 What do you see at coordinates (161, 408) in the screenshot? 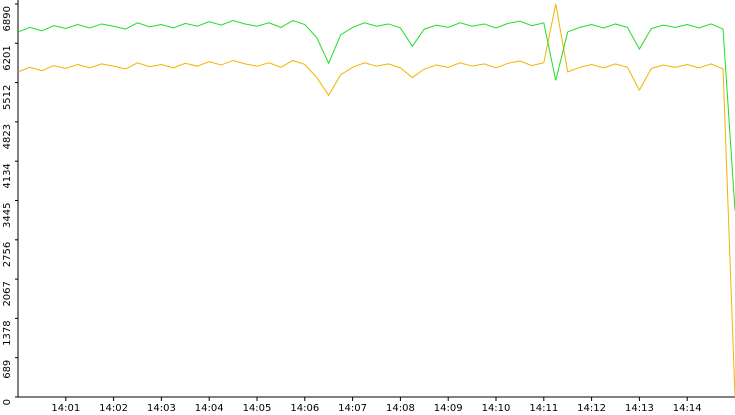
I see `x-tick-label: 14:03` at bounding box center [161, 408].